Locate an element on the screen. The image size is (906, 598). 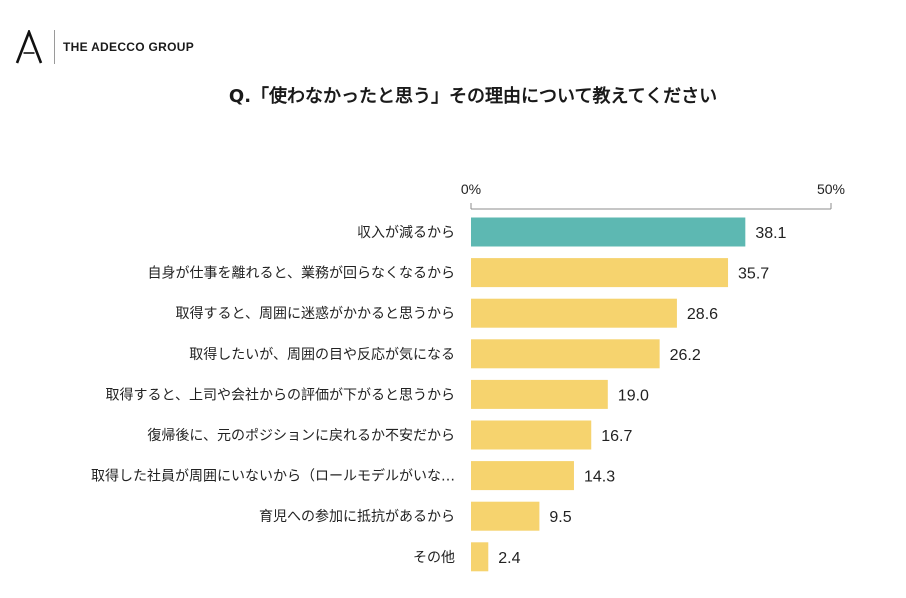
data-label: 28.6 is located at coordinates (702, 314).